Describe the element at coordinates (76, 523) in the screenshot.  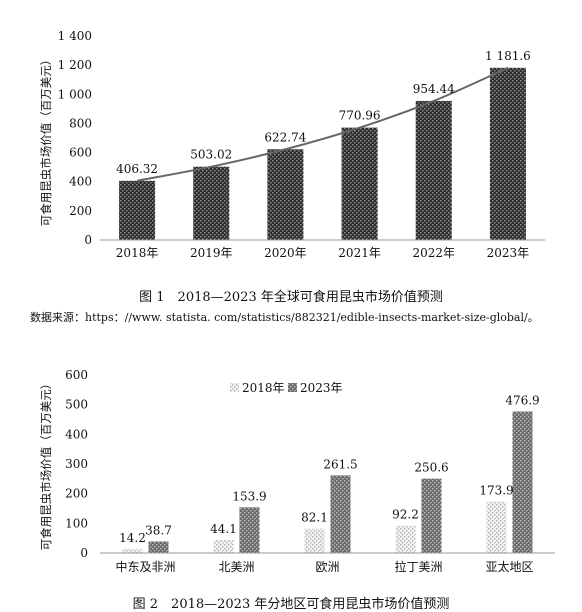
I see `chart-2-y-tick-label: 100` at that location.